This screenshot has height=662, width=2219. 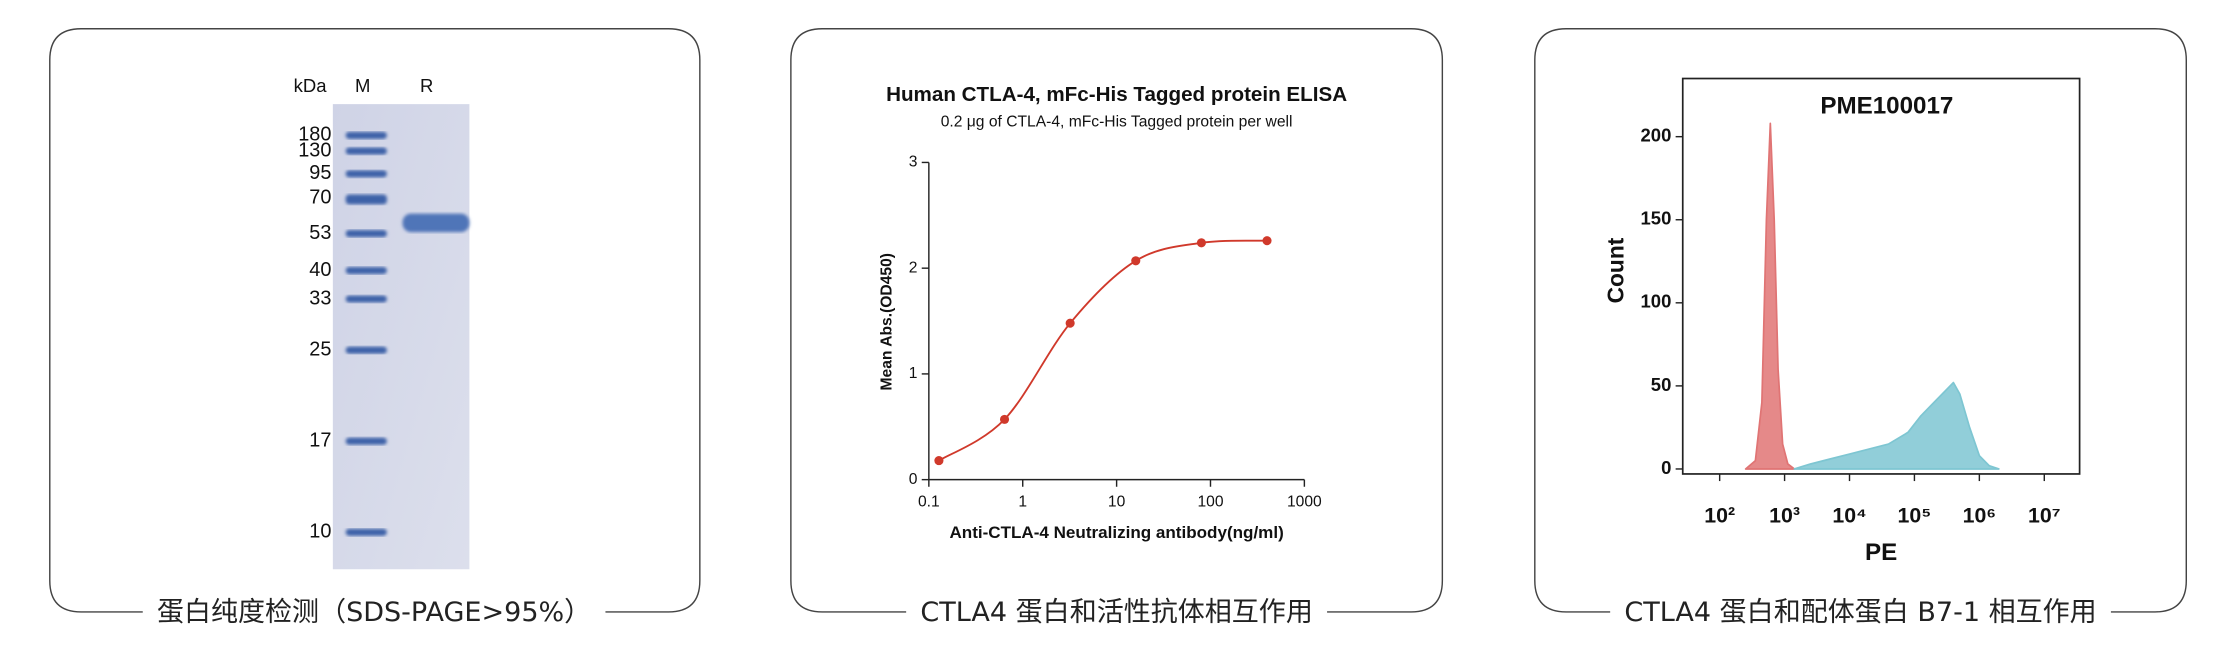 I want to click on x-tick-label: 0.1, so click(x=929, y=502).